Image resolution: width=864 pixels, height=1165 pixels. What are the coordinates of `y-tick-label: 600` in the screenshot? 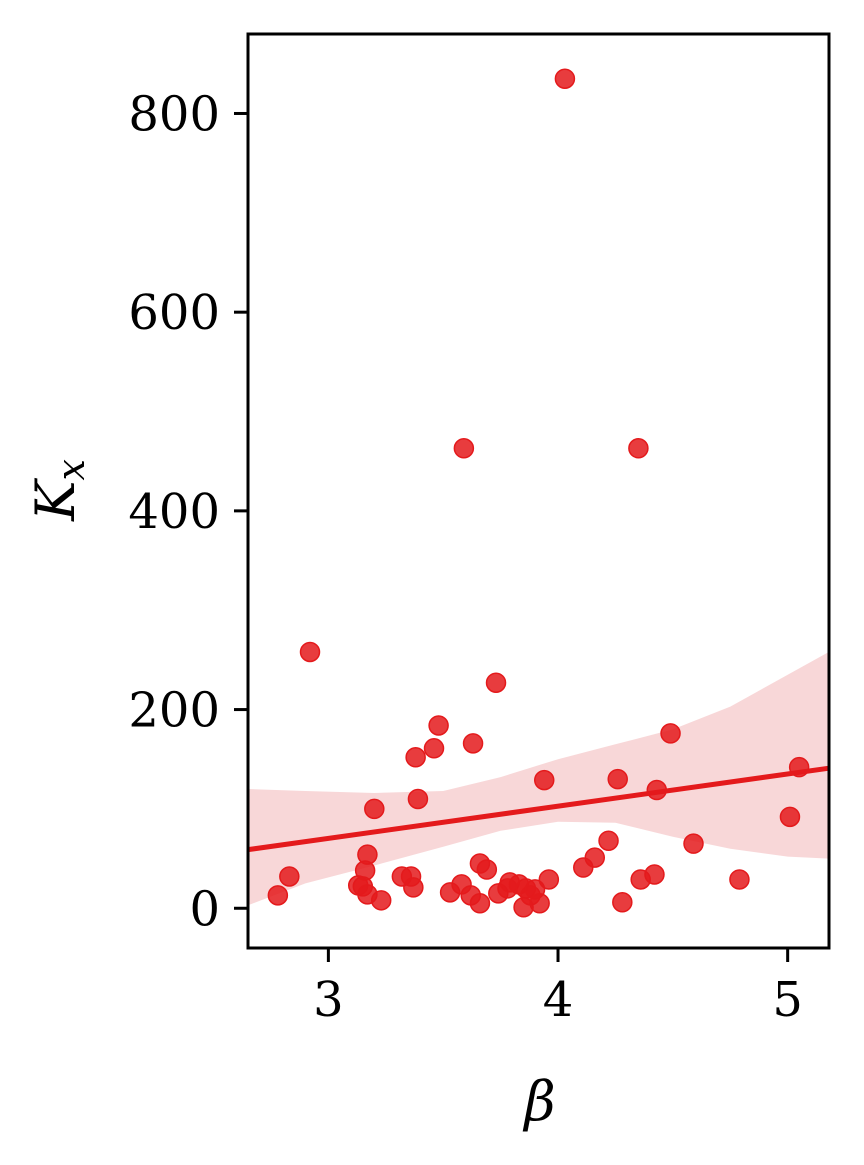 It's located at (174, 313).